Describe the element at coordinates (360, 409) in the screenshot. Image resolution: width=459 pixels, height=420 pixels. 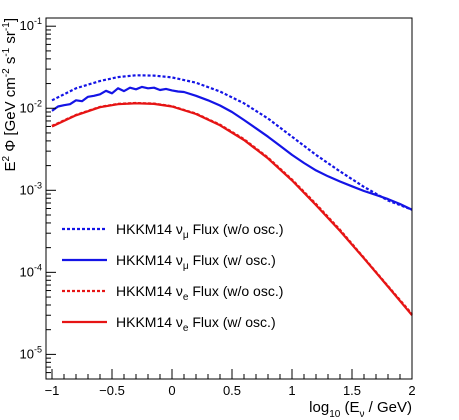
I see `x-axis-title: log10 (Eν / GeV)` at that location.